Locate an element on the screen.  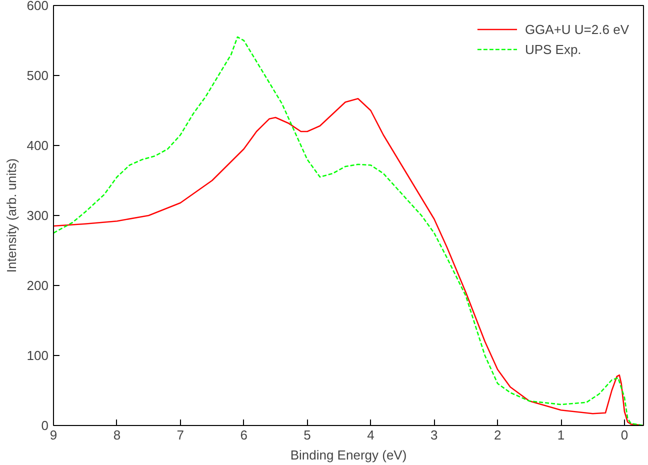
legend-label: UPS Exp. is located at coordinates (553, 49).